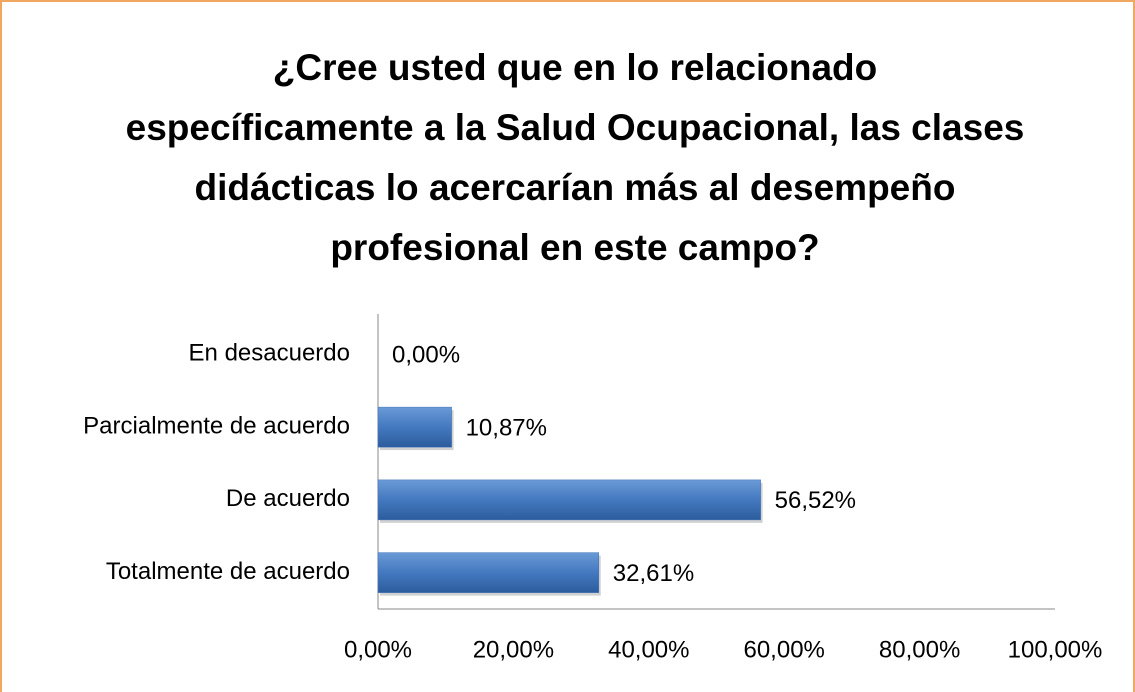  What do you see at coordinates (648, 649) in the screenshot?
I see `x-tick-label: 40,00%` at bounding box center [648, 649].